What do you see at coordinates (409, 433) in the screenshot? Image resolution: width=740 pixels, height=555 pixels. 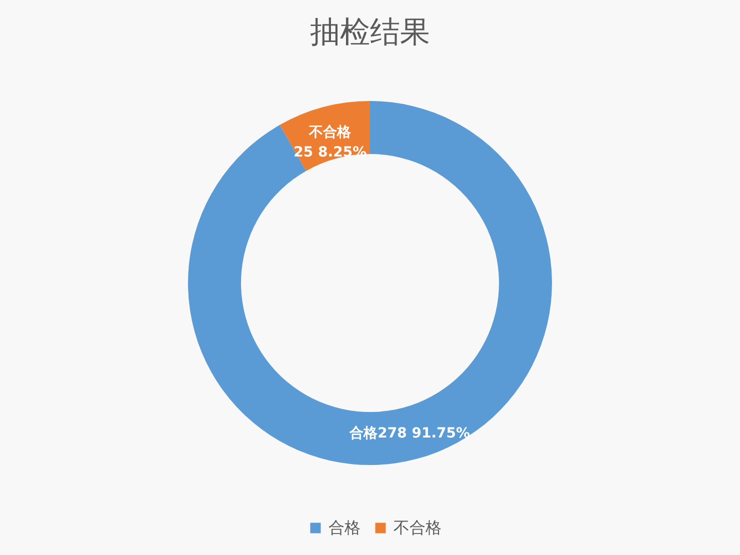 I see `data-label: 合格278 91.75%` at bounding box center [409, 433].